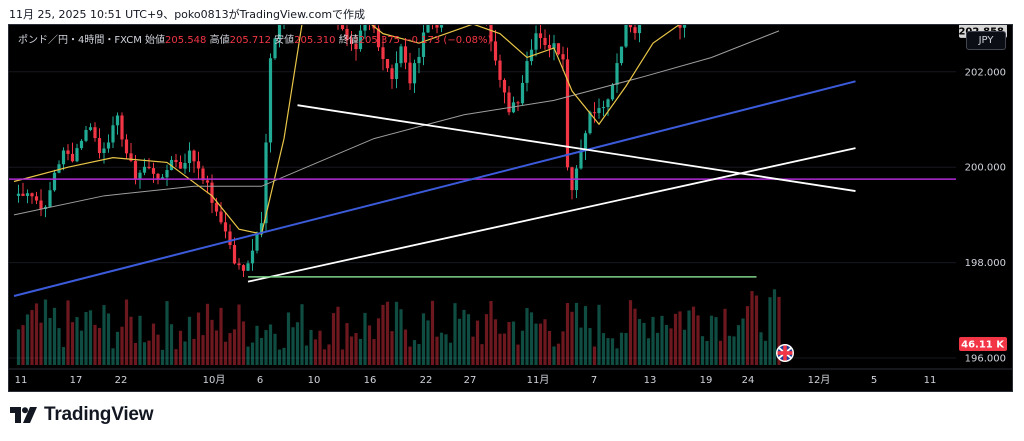 The image size is (1024, 441). Describe the element at coordinates (986, 40) in the screenshot. I see `currency-button: JPY` at that location.